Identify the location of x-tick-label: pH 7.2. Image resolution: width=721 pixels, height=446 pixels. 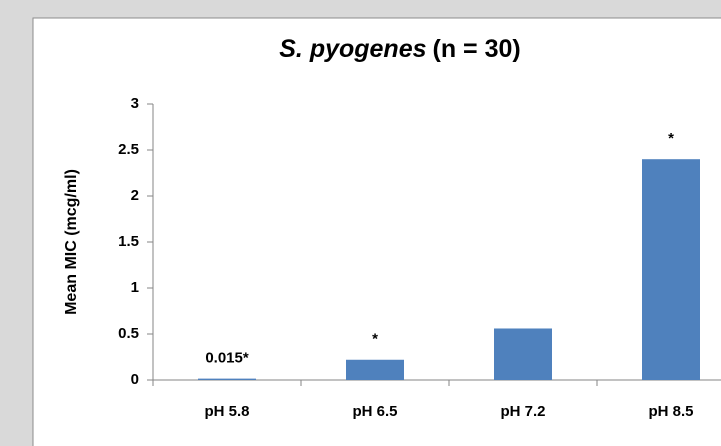
(522, 411).